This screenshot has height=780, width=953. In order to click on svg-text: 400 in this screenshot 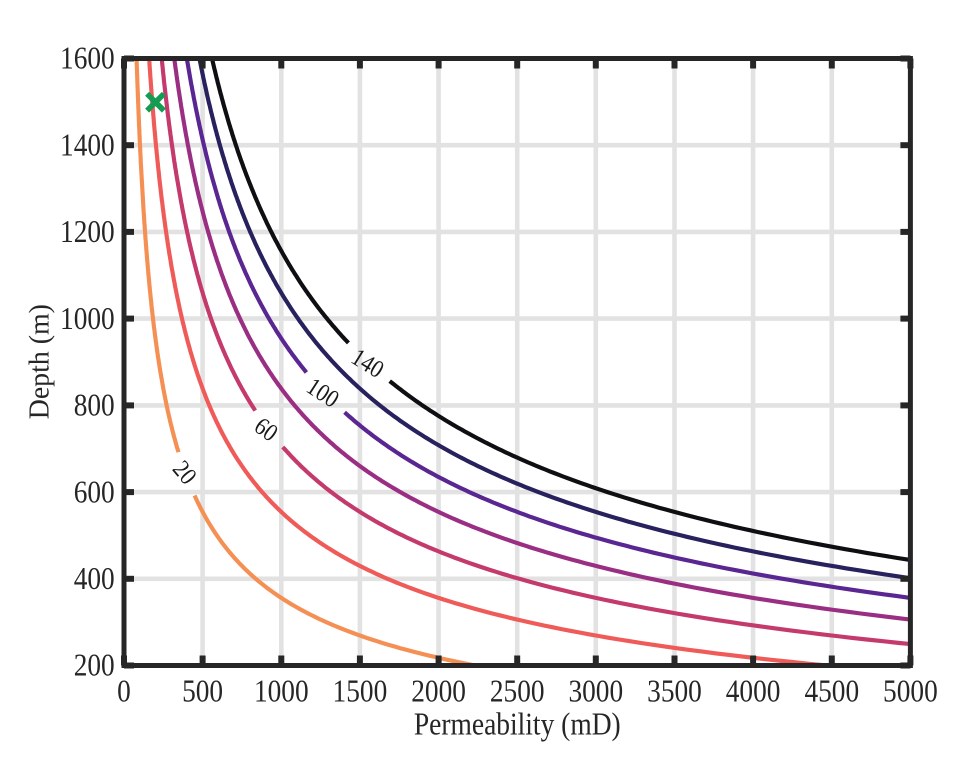, I will do `click(94, 579)`.